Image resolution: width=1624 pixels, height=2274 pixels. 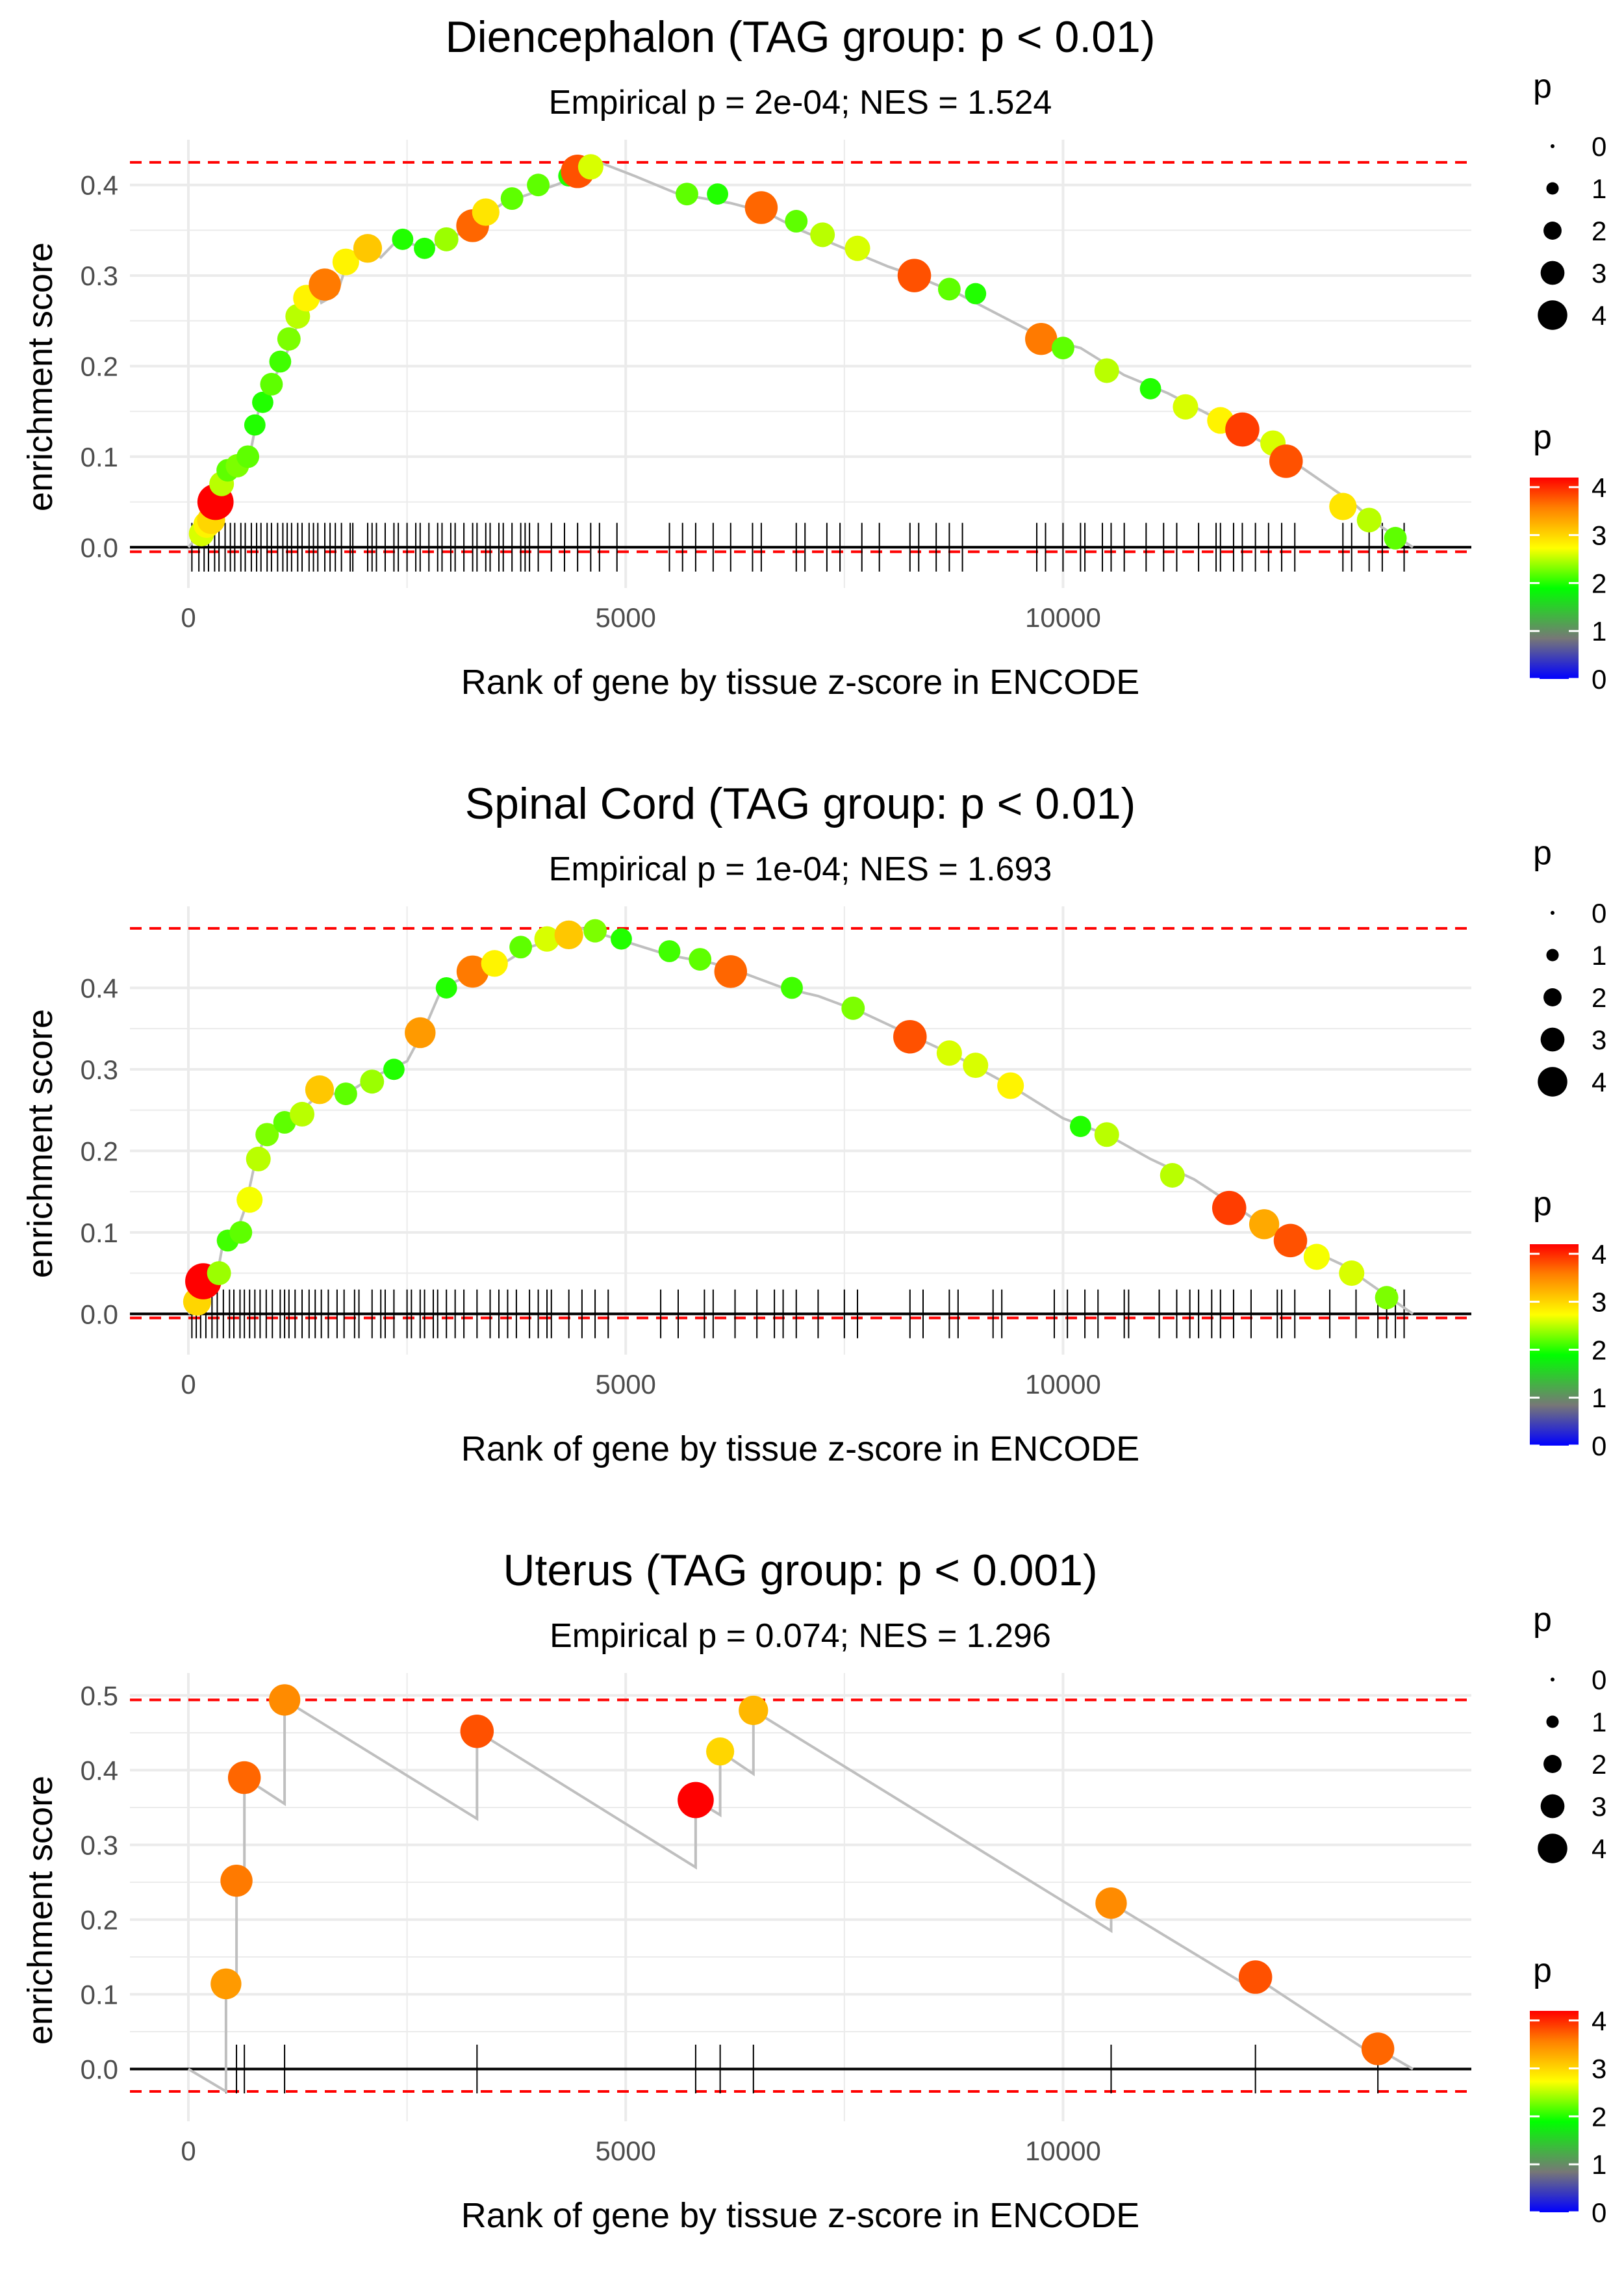 I want to click on y-tick-label: 0.5, so click(x=99, y=1696).